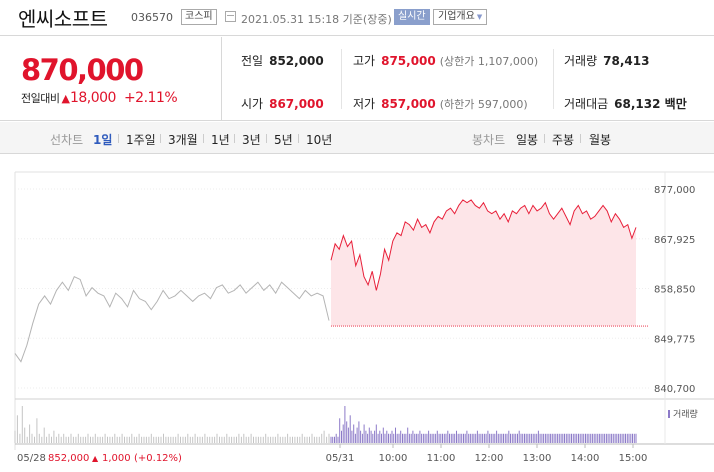  Describe the element at coordinates (93, 98) in the screenshot. I see `change-amount: 18,000` at that location.